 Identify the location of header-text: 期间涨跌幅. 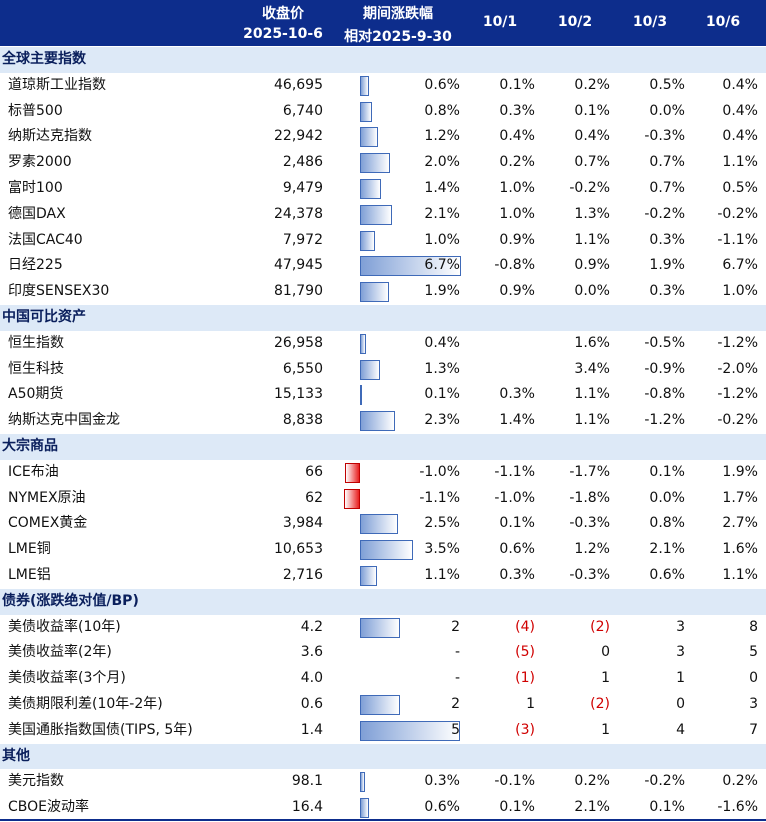
(398, 14).